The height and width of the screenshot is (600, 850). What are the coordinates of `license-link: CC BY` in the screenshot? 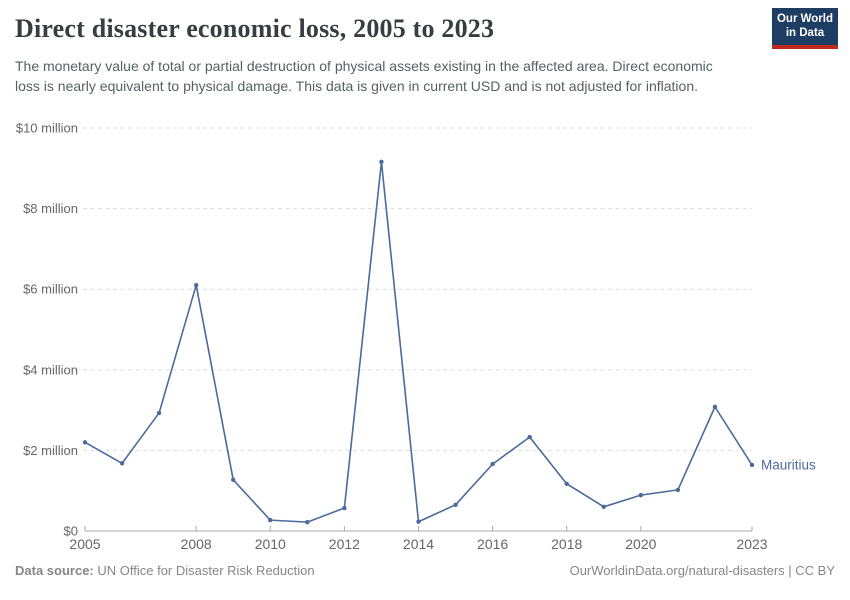 It's located at (815, 570).